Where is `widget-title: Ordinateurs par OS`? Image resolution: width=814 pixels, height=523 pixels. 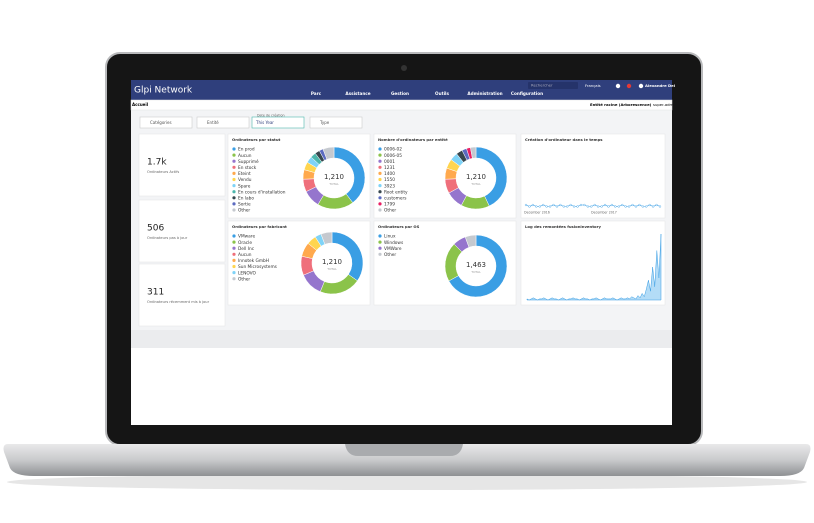
widget-title: Ordinateurs par OS is located at coordinates (399, 226).